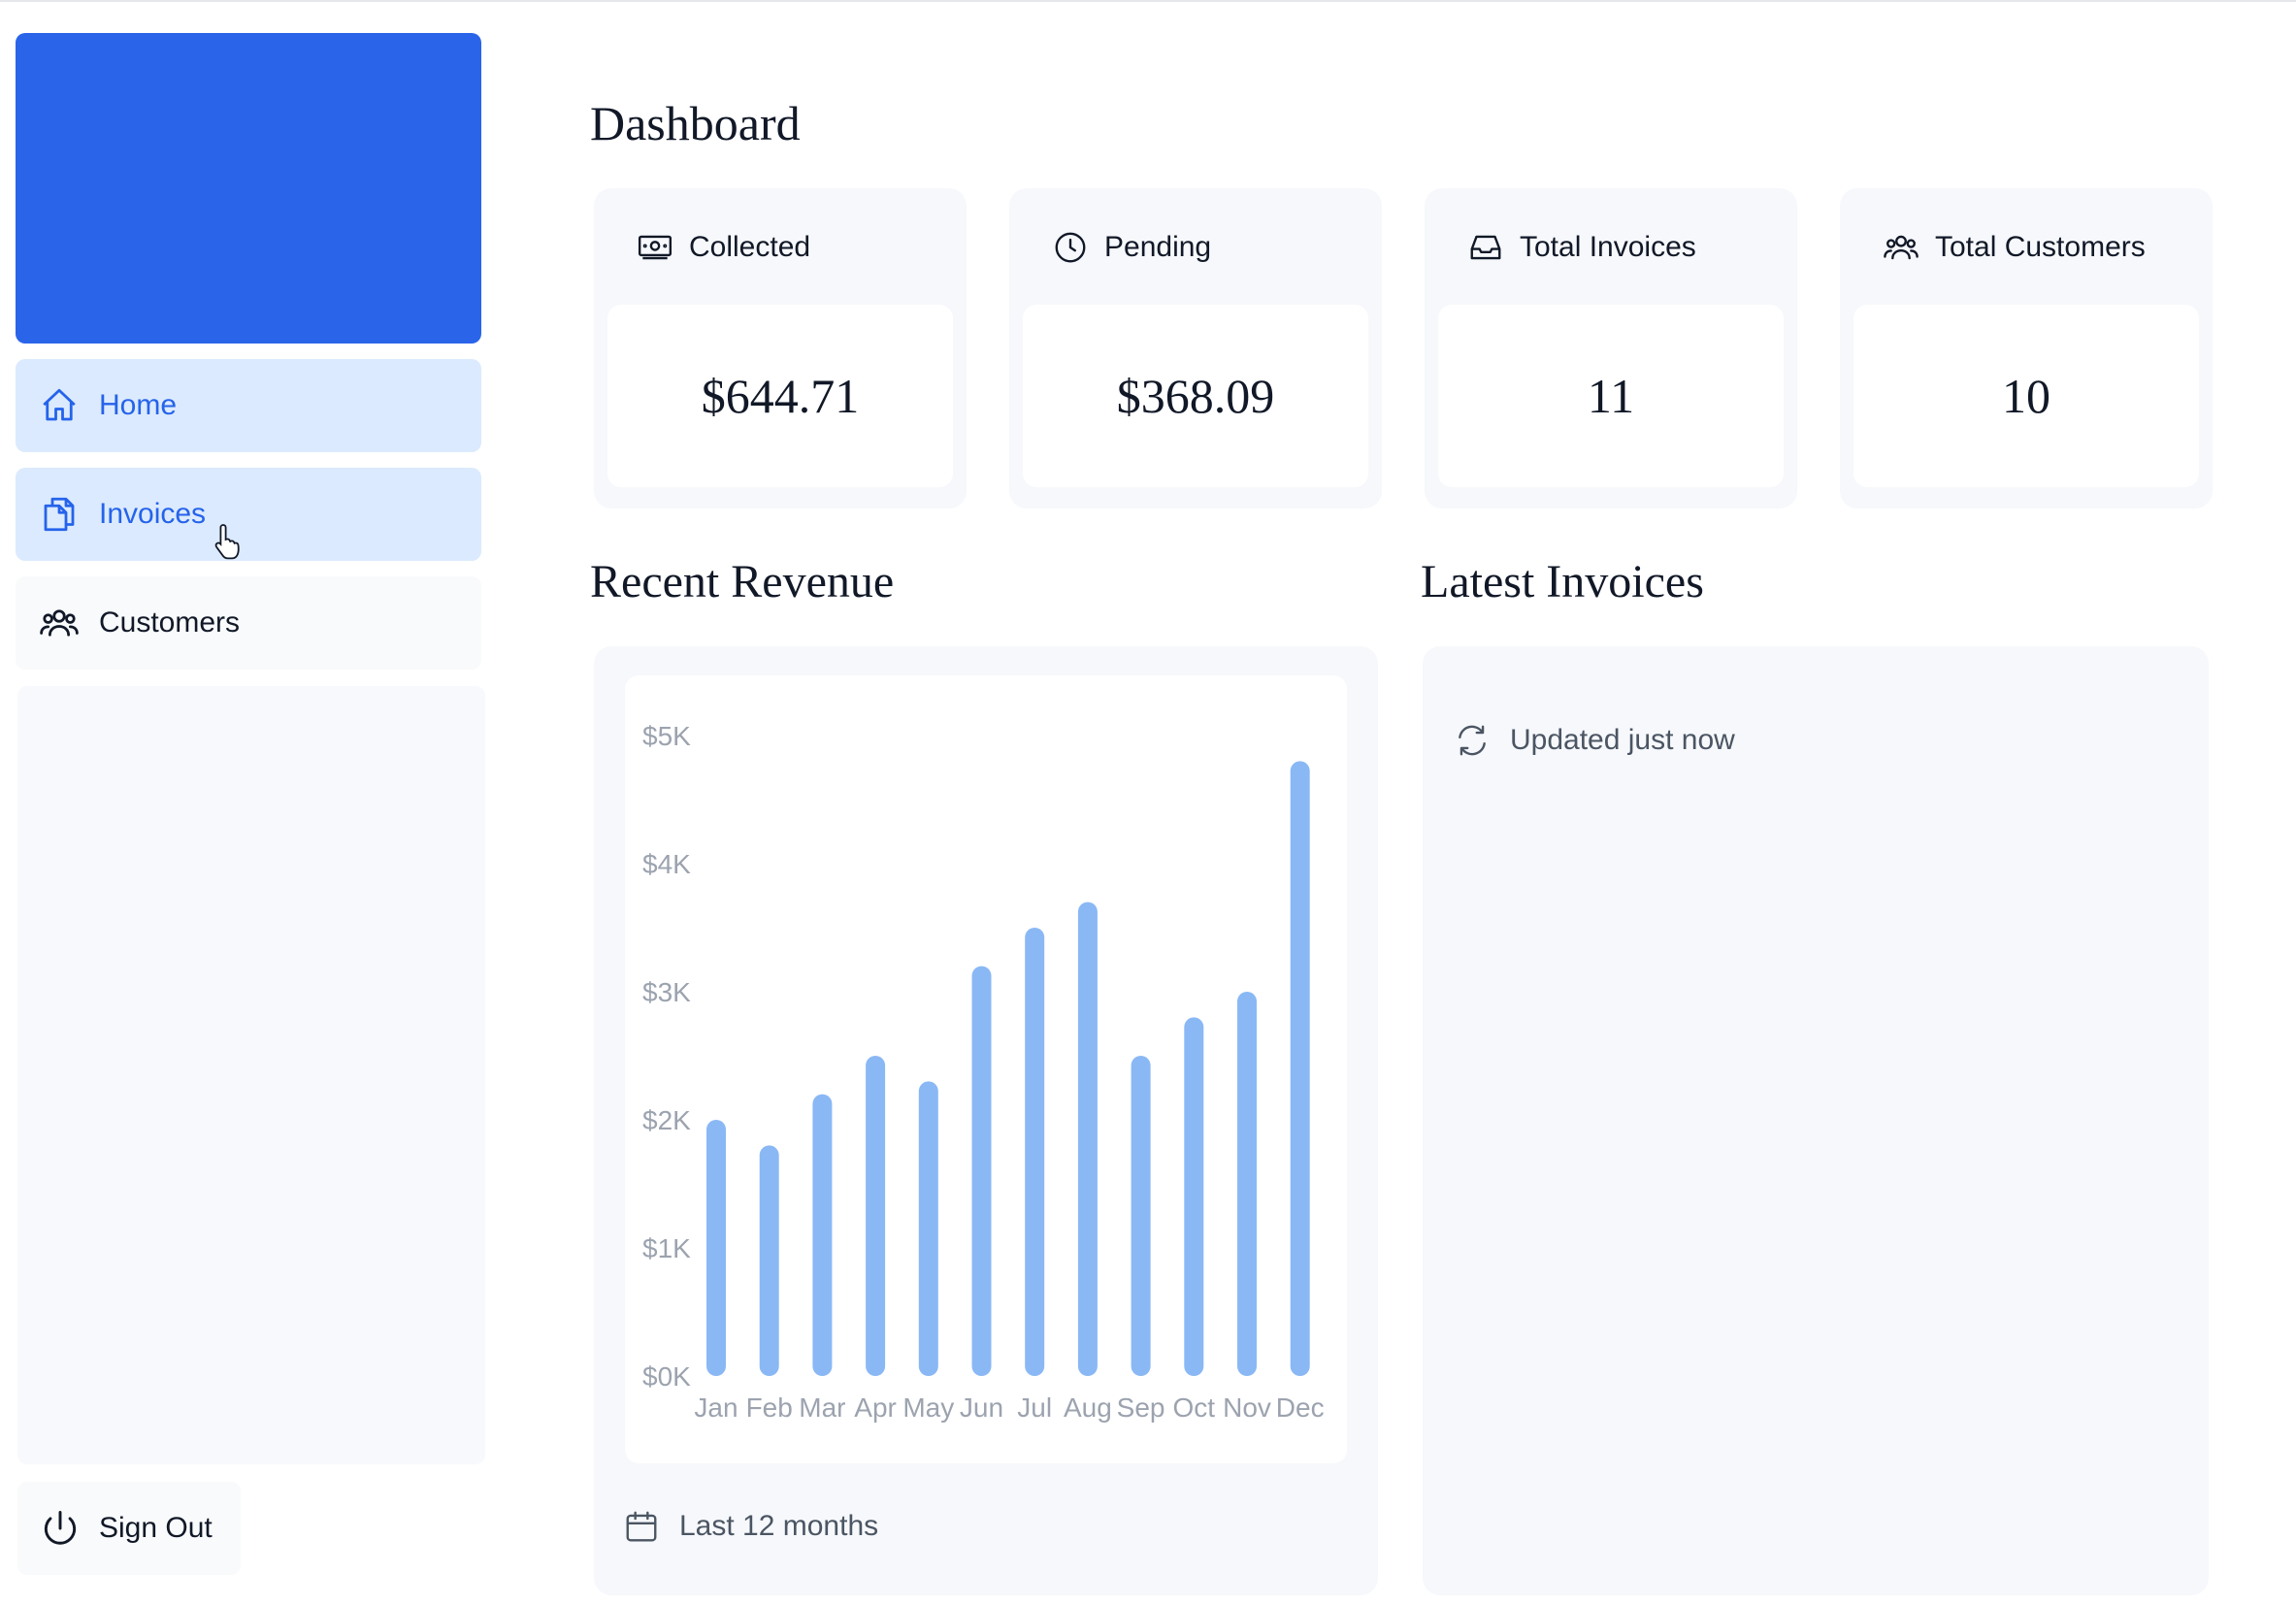 The image size is (2296, 1605). I want to click on latest-invoices-title: Latest Invoices, so click(1562, 582).